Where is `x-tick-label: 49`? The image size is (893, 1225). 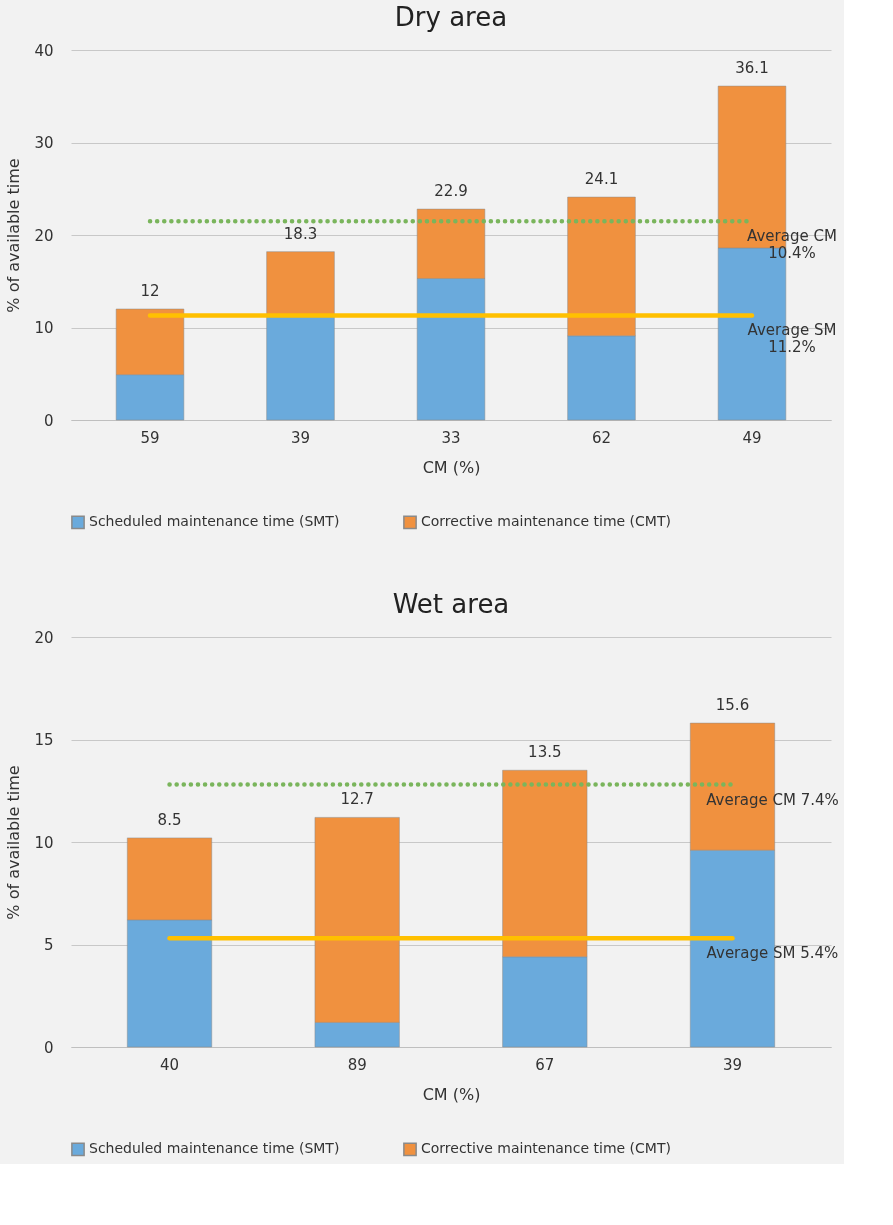 x-tick-label: 49 is located at coordinates (752, 437).